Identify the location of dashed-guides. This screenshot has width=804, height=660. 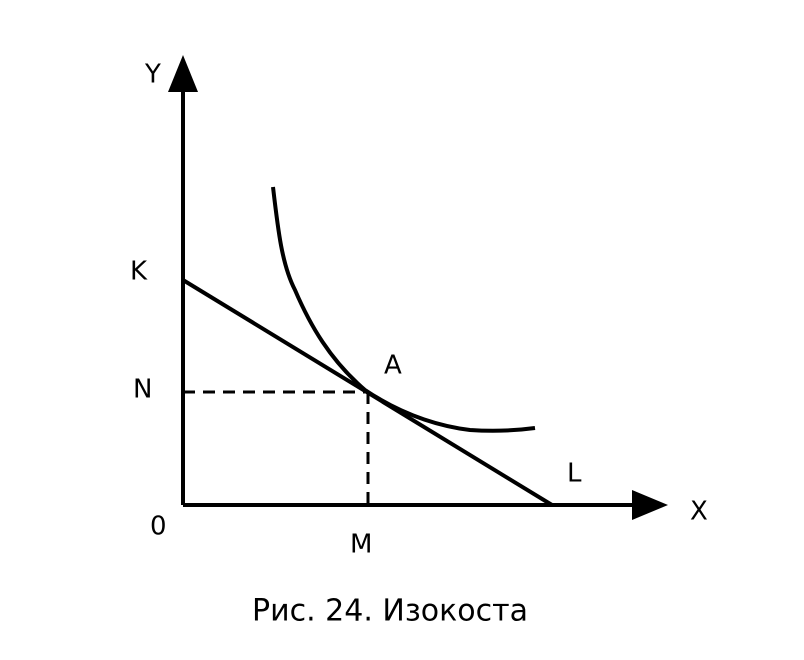
(276, 447).